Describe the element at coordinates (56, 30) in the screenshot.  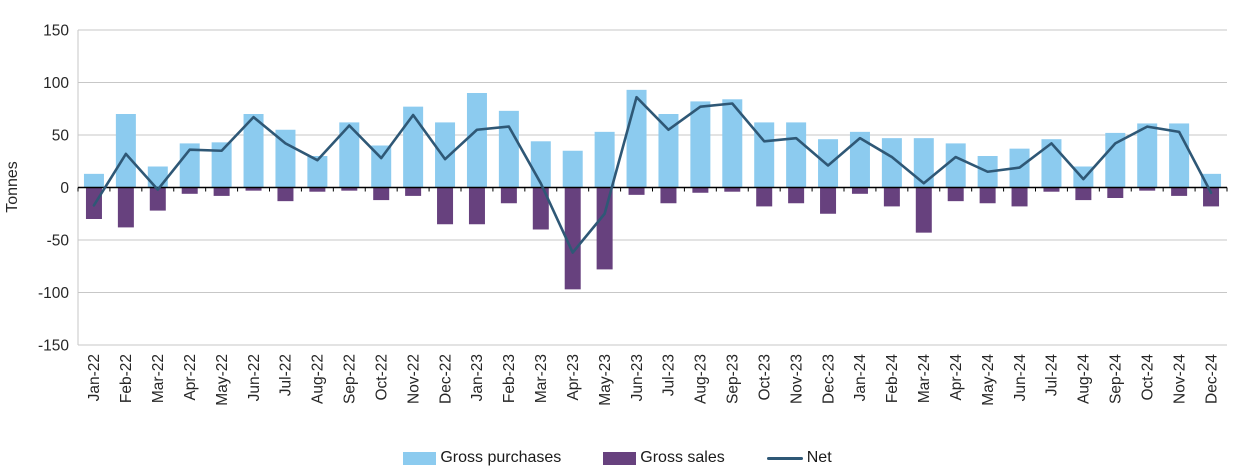
I see `y-tick-label: 150` at that location.